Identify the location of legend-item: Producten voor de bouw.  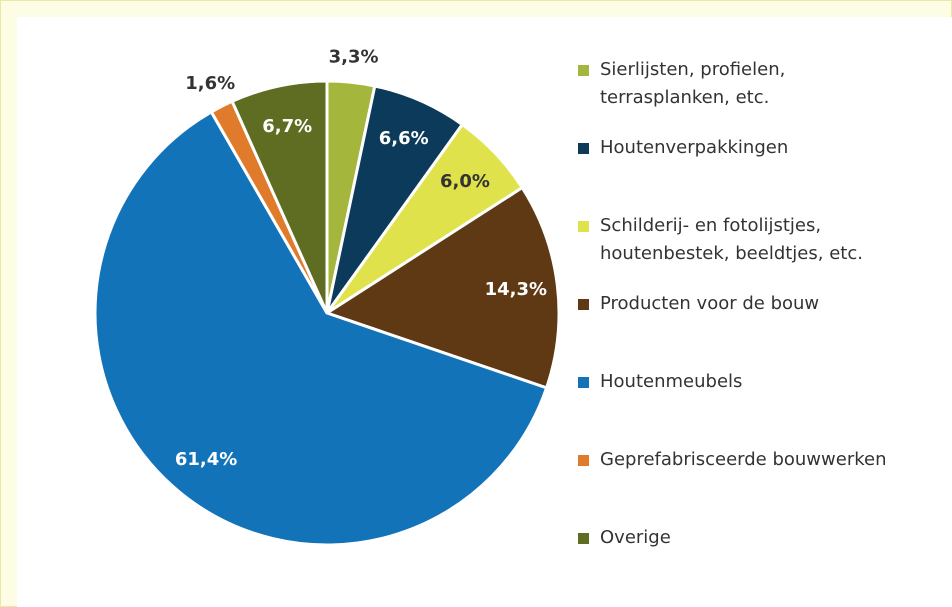
(763, 304).